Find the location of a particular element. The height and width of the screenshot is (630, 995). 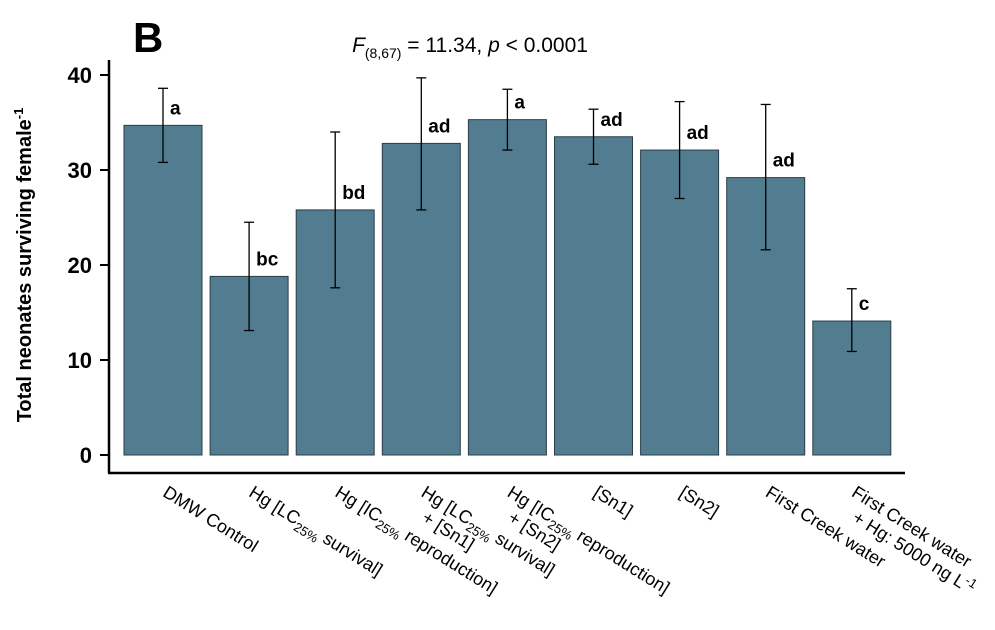

stat-p-letter: p is located at coordinates (493, 45).